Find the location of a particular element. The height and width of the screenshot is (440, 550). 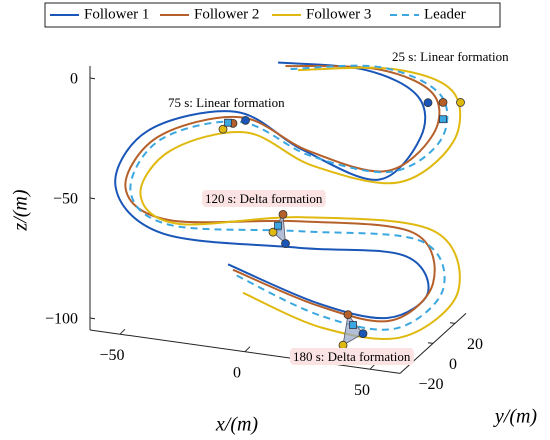

y-tick-label: 0 is located at coordinates (453, 364).